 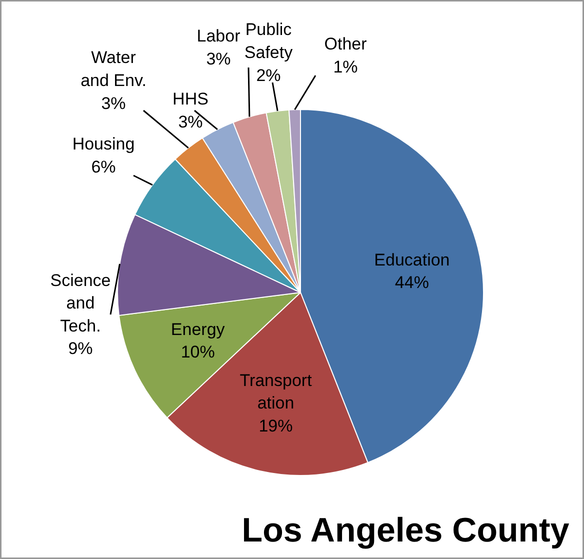 What do you see at coordinates (218, 36) in the screenshot?
I see `slice-label: Labor` at bounding box center [218, 36].